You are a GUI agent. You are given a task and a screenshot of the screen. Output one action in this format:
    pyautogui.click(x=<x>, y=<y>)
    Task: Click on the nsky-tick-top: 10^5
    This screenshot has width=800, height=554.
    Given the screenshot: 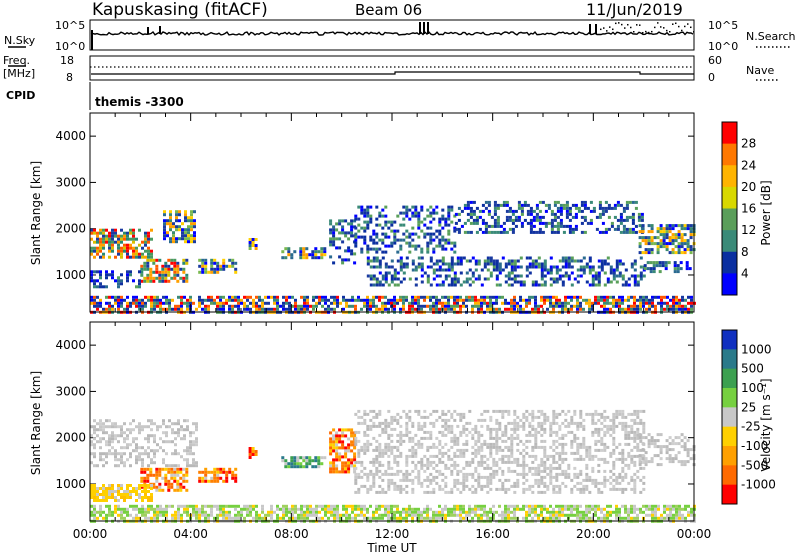 What is the action you would take?
    pyautogui.click(x=70, y=25)
    